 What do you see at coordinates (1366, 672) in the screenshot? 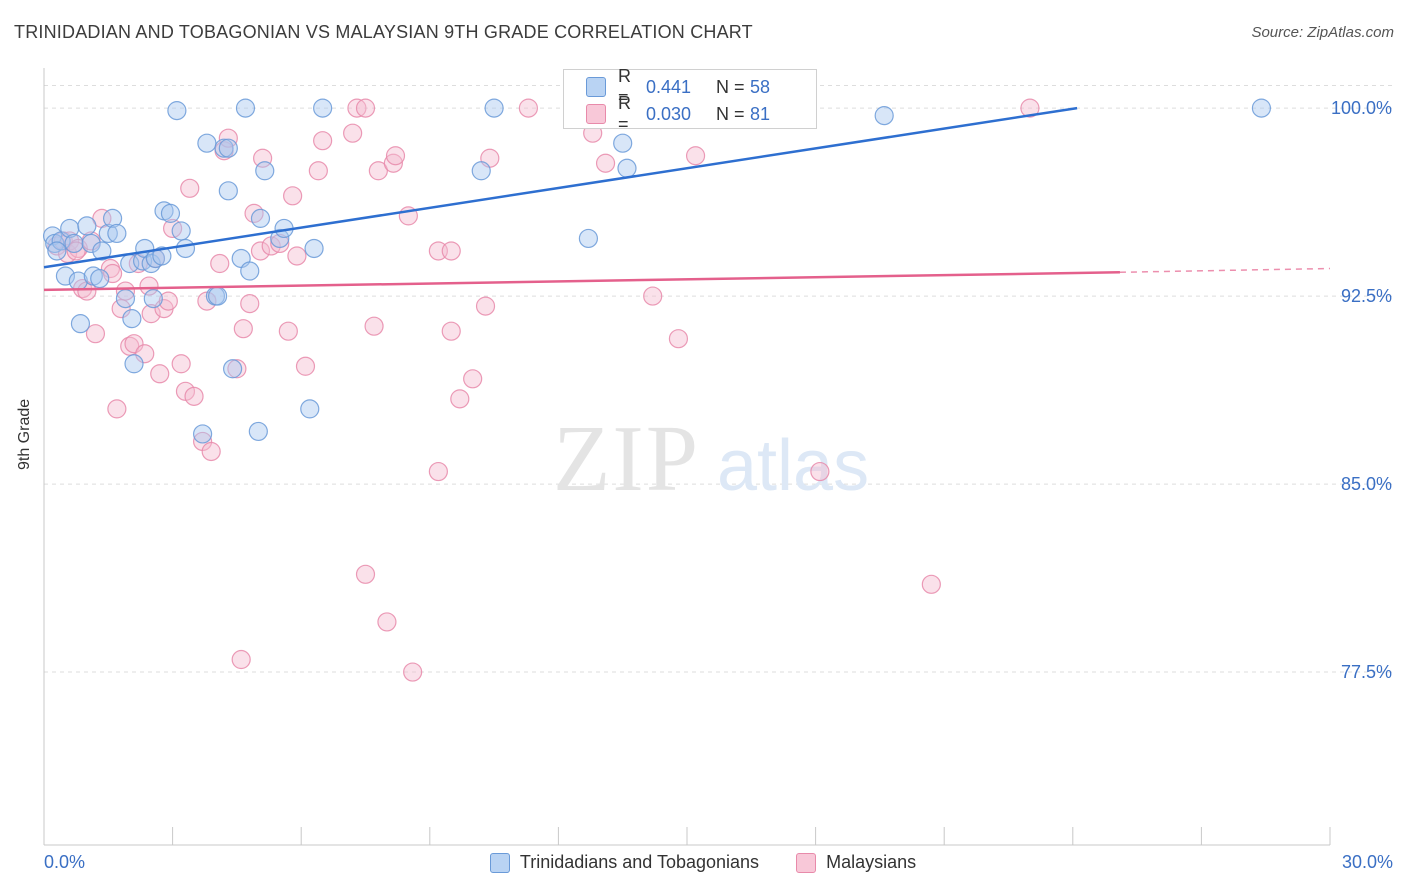
I see `y-tick-label: 77.5%` at bounding box center [1366, 672].